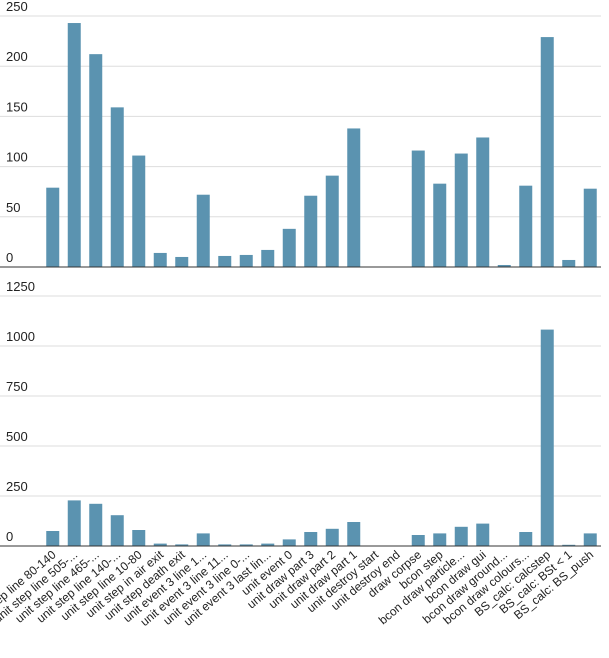 The image size is (609, 658). I want to click on bottom-y-tick-label: 250, so click(17, 486).